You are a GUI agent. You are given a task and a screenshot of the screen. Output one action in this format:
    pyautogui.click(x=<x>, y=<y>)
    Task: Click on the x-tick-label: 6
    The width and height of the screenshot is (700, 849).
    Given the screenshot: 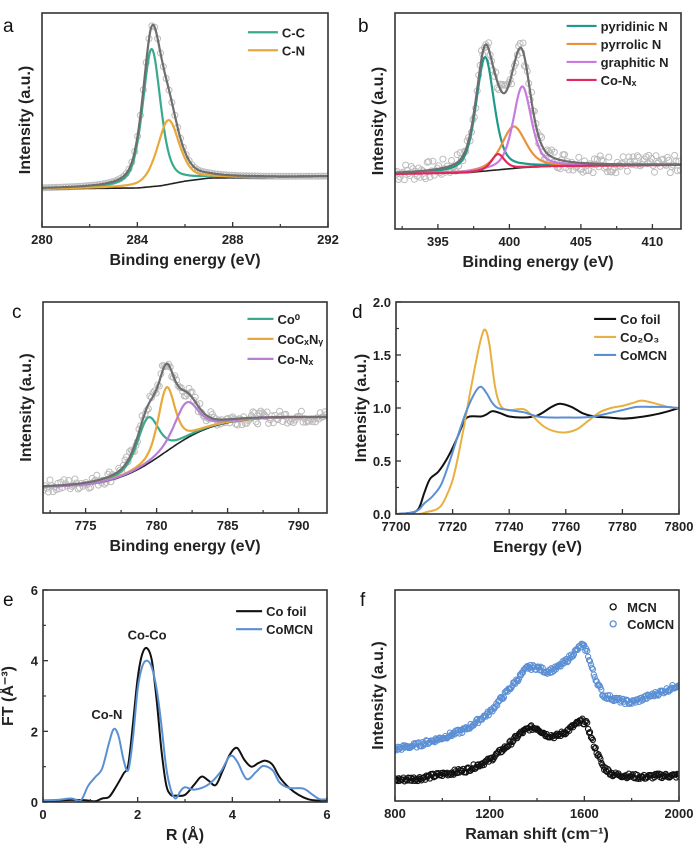 What is the action you would take?
    pyautogui.click(x=326, y=814)
    